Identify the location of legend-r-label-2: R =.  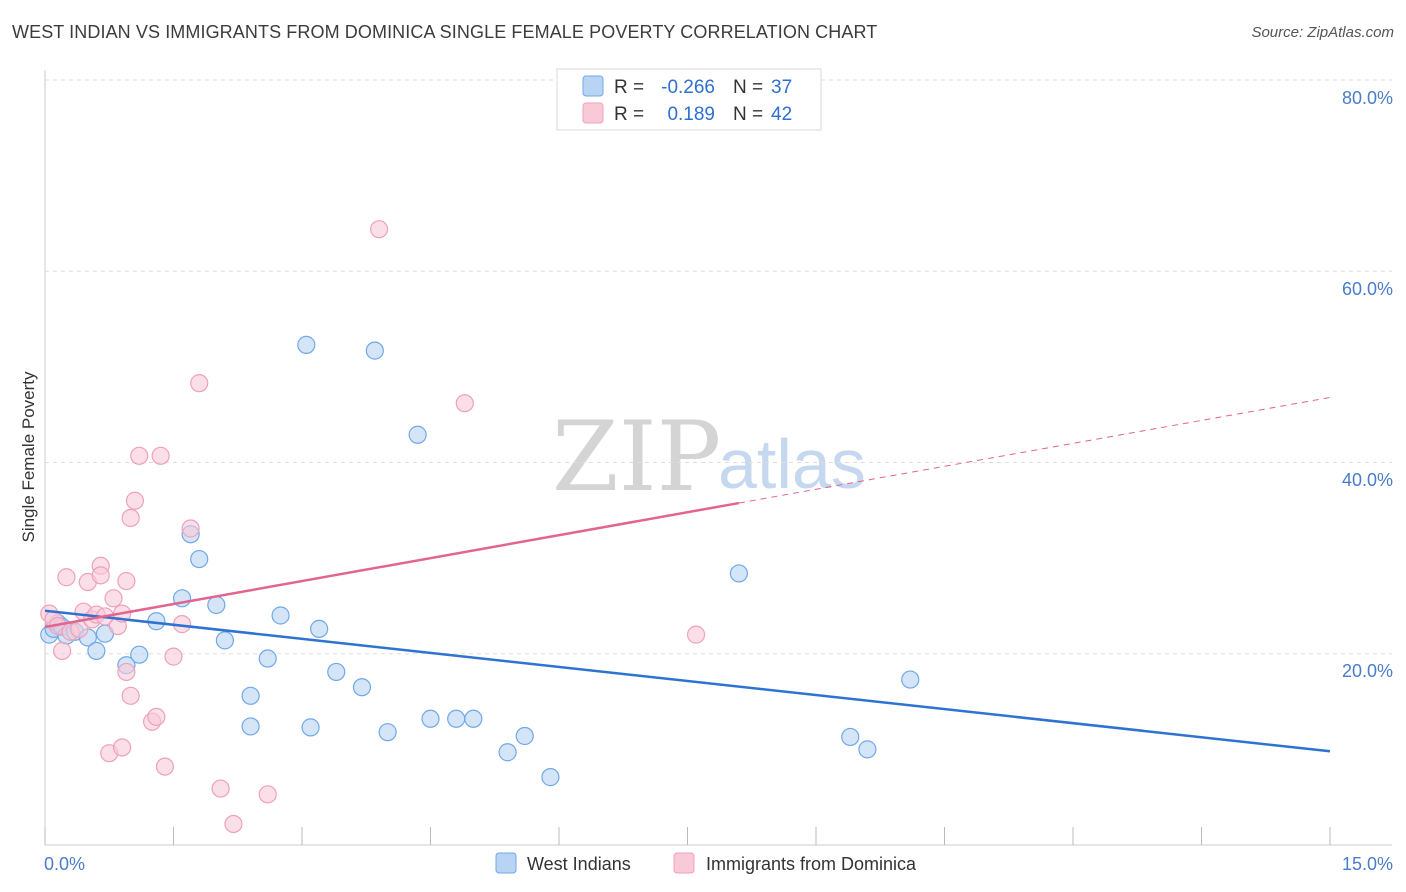
(629, 114).